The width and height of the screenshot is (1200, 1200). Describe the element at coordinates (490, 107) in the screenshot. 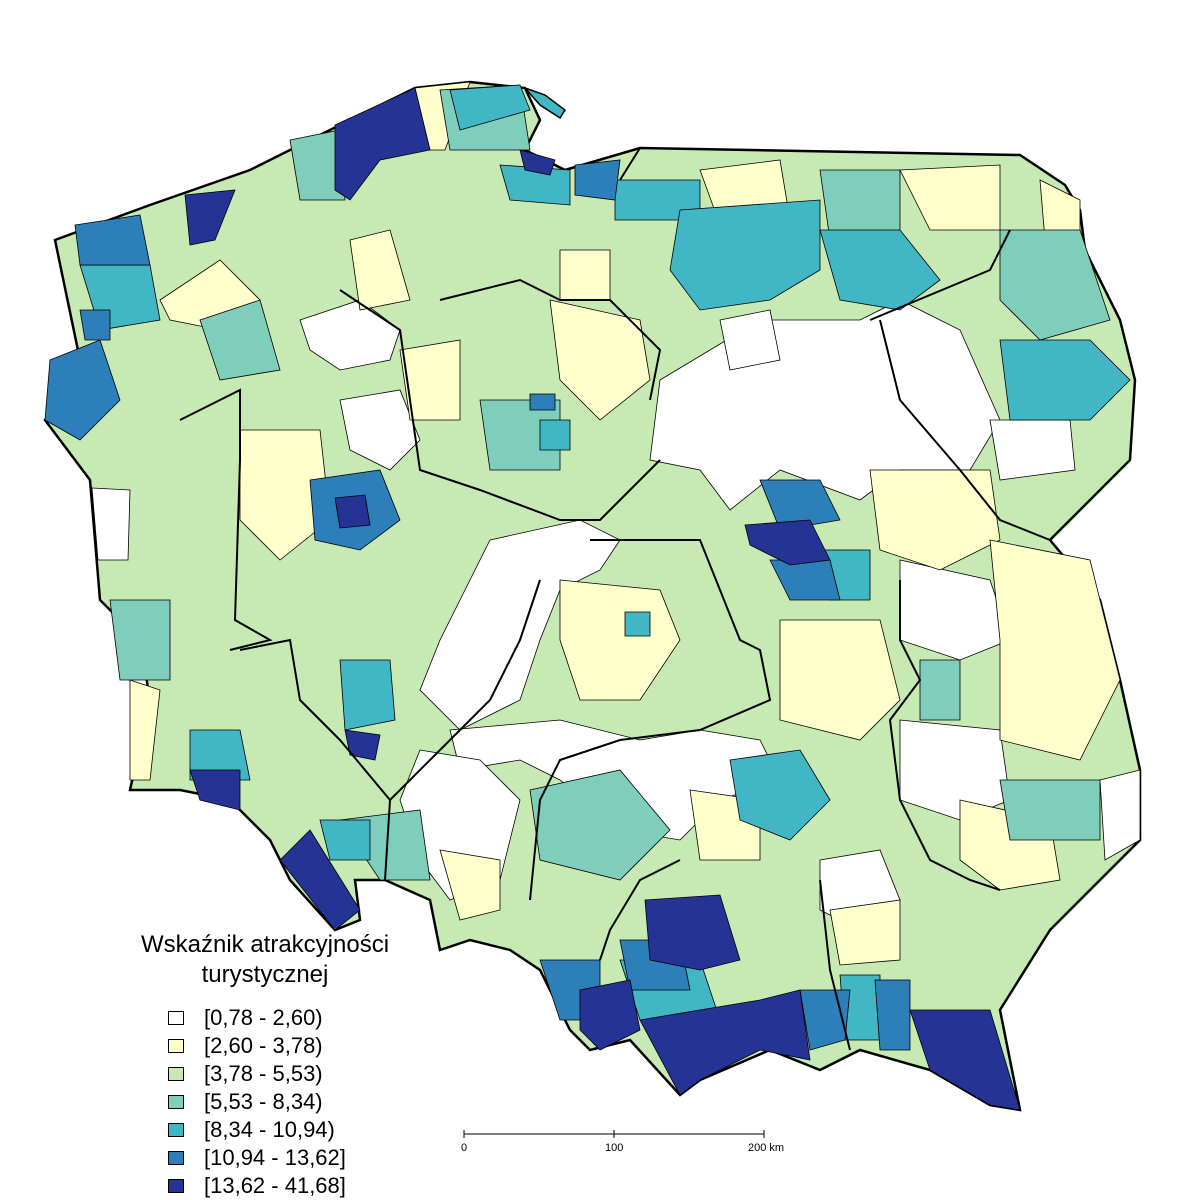

I see `region-c1` at that location.